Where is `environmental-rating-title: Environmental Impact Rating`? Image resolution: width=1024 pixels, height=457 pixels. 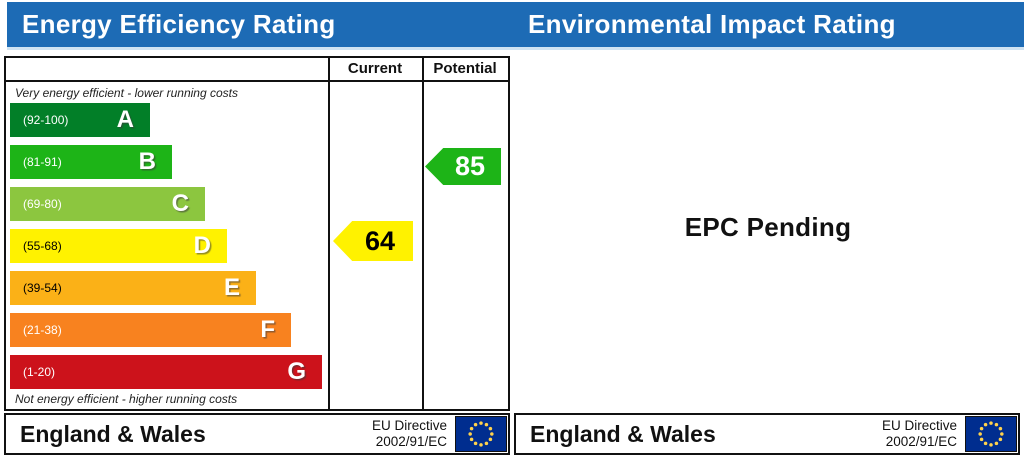 environmental-rating-title: Environmental Impact Rating is located at coordinates (712, 24).